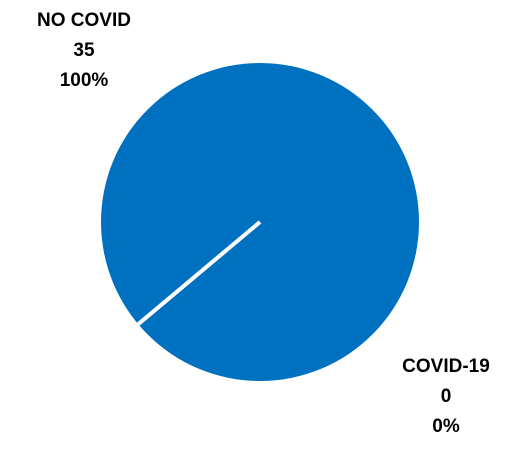  I want to click on pie-slice-divider, so click(199, 273).